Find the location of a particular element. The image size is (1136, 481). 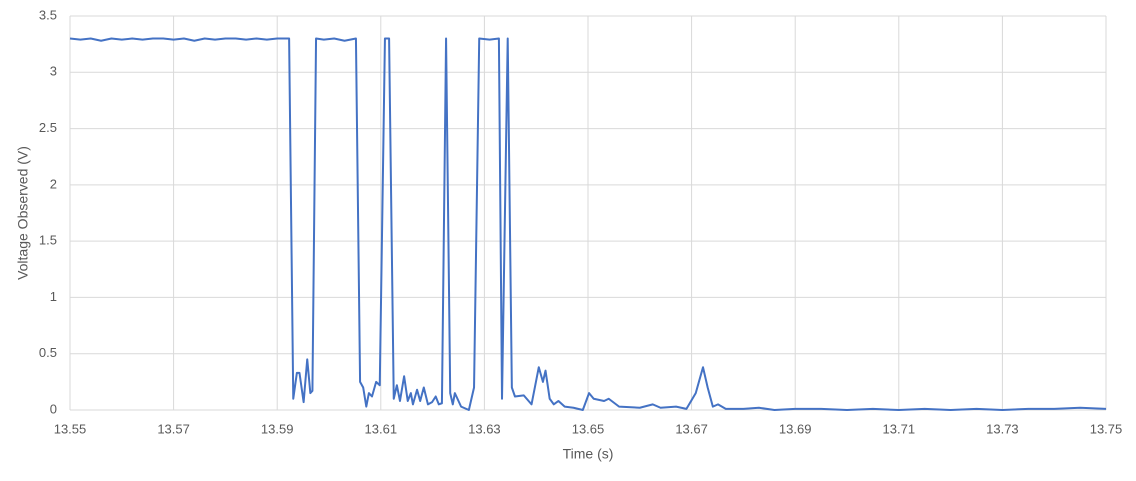

y-tick-label: 1 is located at coordinates (53, 296).